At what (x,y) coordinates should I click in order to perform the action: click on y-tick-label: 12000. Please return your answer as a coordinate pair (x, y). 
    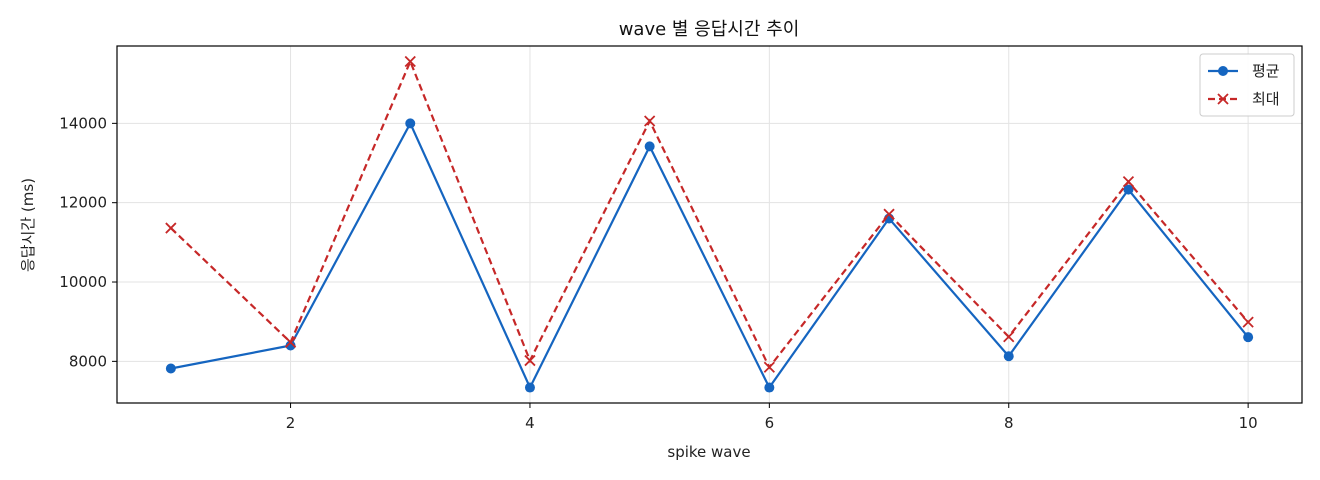
    Looking at the image, I should click on (83, 203).